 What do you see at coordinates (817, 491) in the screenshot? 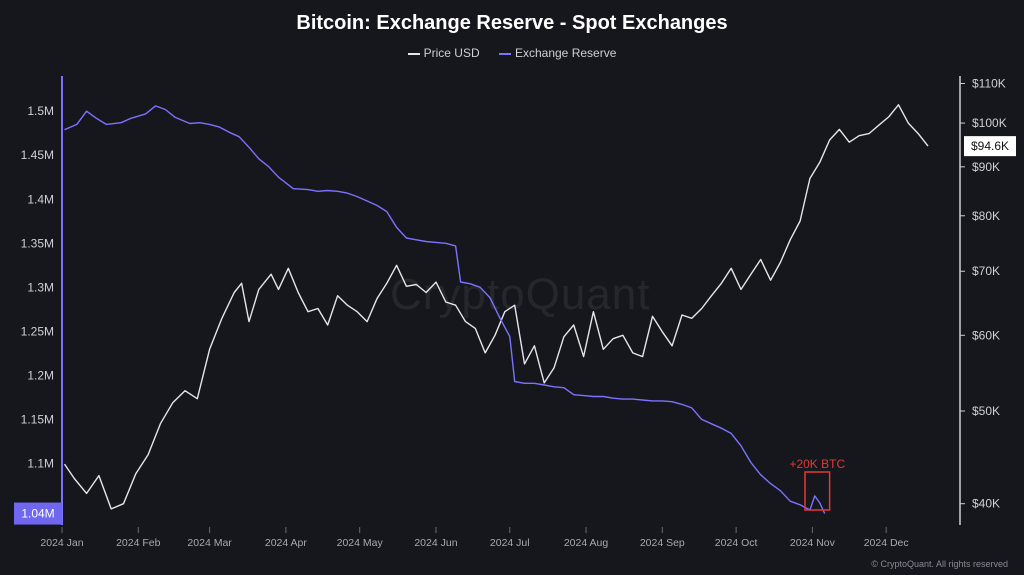
I see `annotation-box` at bounding box center [817, 491].